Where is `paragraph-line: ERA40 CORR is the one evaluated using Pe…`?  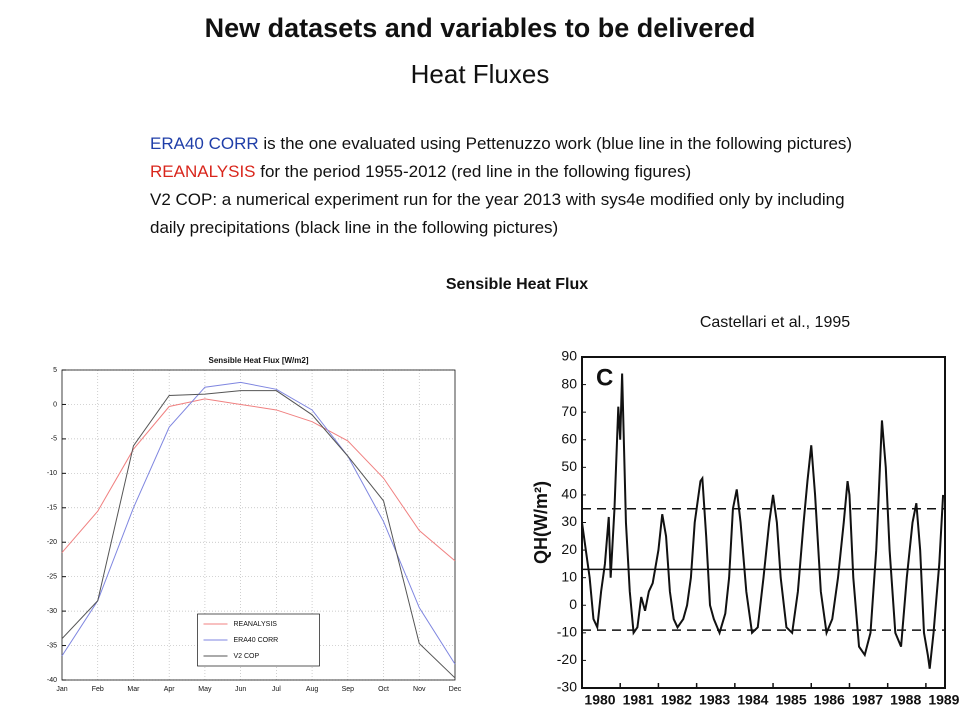
paragraph-line: ERA40 CORR is the one evaluated using Pe… is located at coordinates (501, 143).